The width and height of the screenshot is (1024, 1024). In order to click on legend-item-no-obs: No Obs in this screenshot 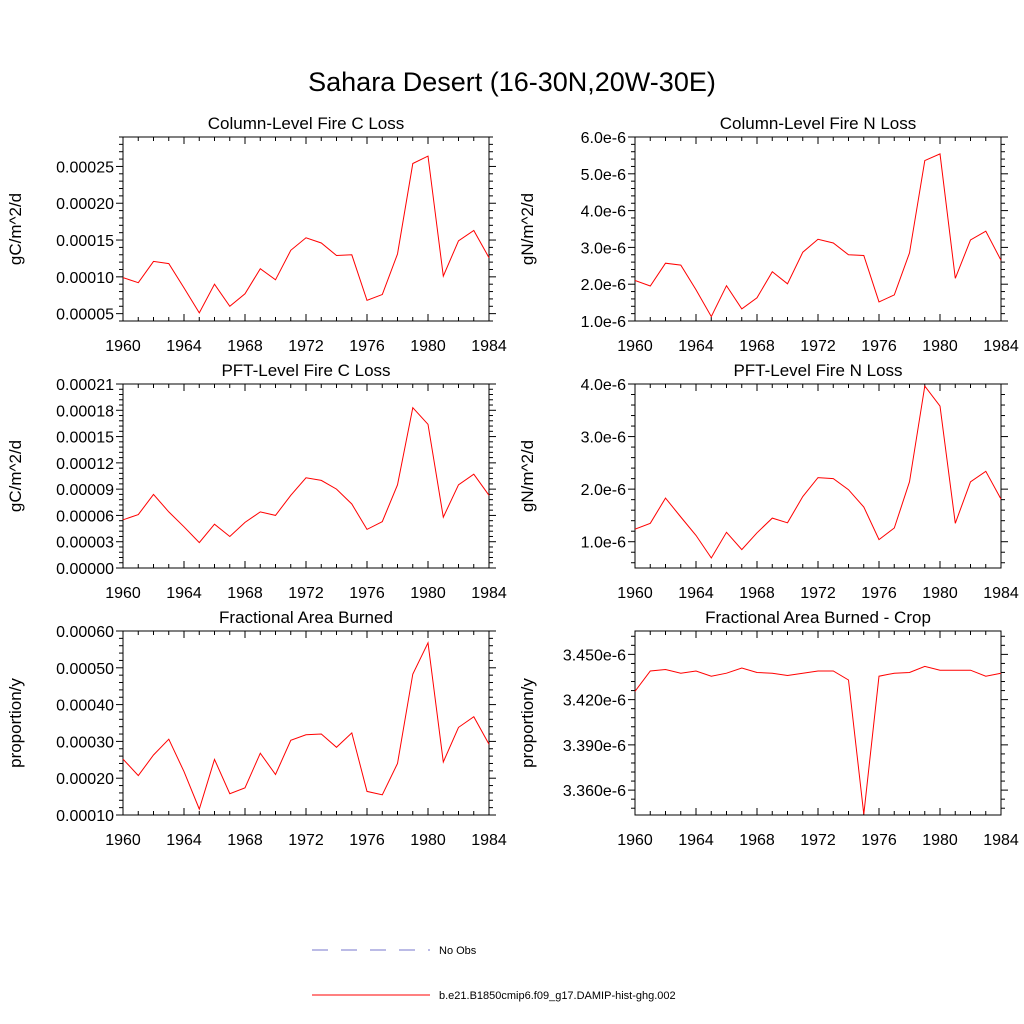, I will do `click(394, 951)`.